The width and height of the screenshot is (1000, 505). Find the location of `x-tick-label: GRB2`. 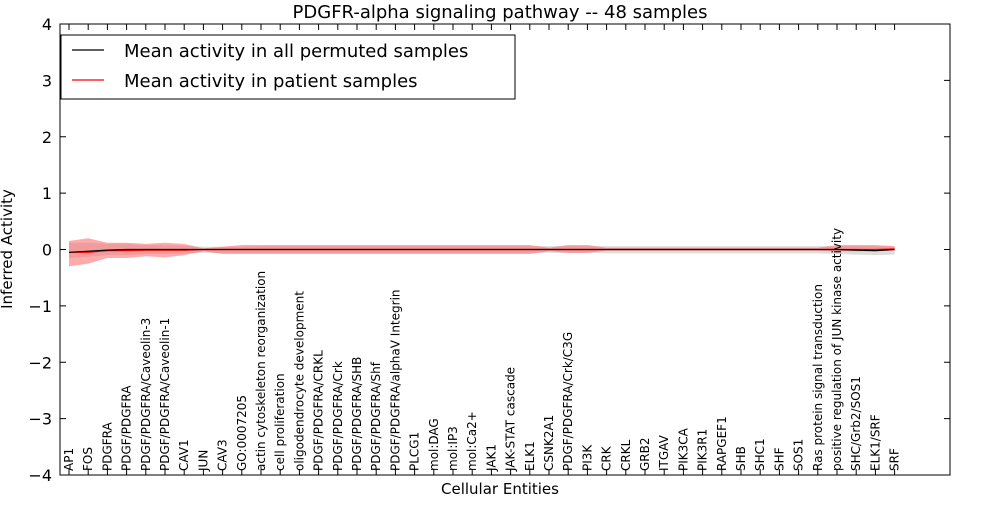

x-tick-label: GRB2 is located at coordinates (645, 454).